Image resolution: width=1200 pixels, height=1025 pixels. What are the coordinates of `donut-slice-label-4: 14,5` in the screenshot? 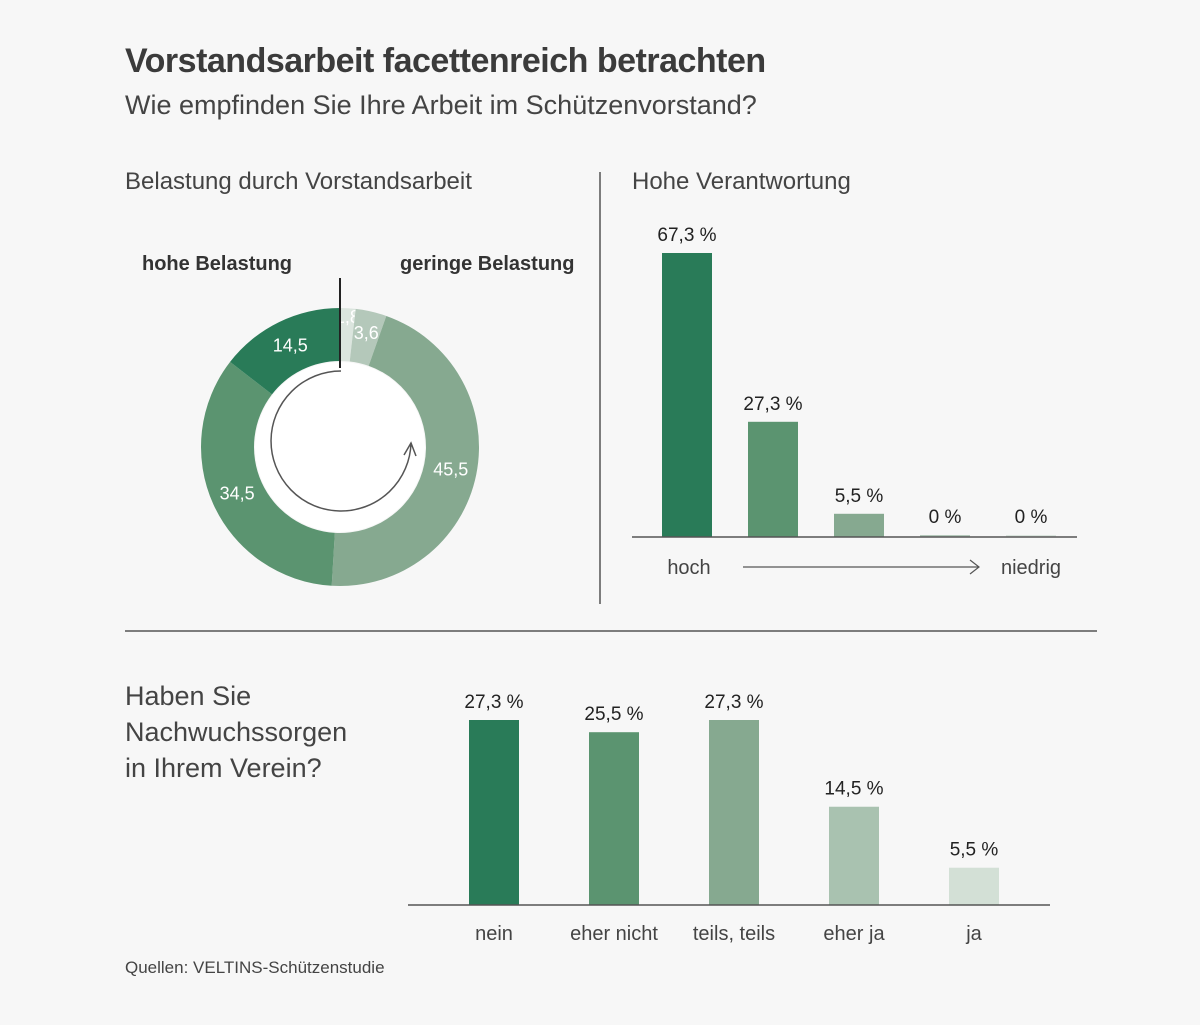 It's located at (290, 346).